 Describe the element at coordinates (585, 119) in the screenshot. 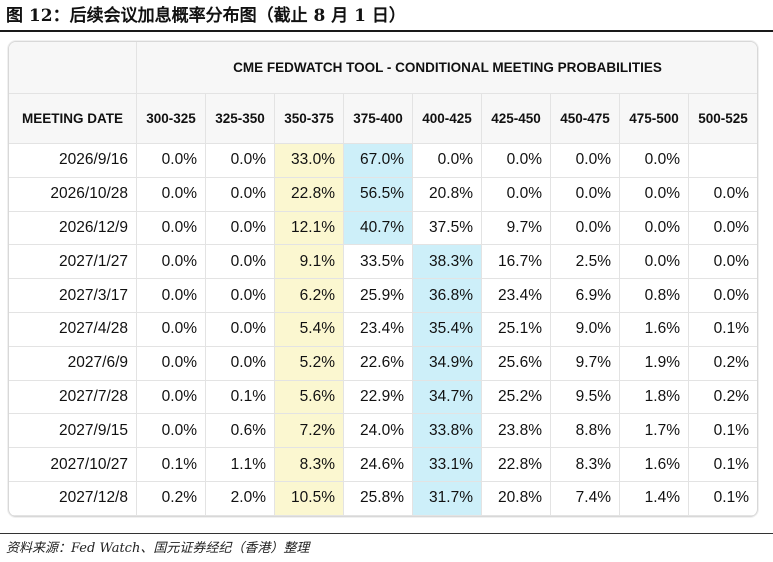

I see `rate-column-header: 450-475` at that location.